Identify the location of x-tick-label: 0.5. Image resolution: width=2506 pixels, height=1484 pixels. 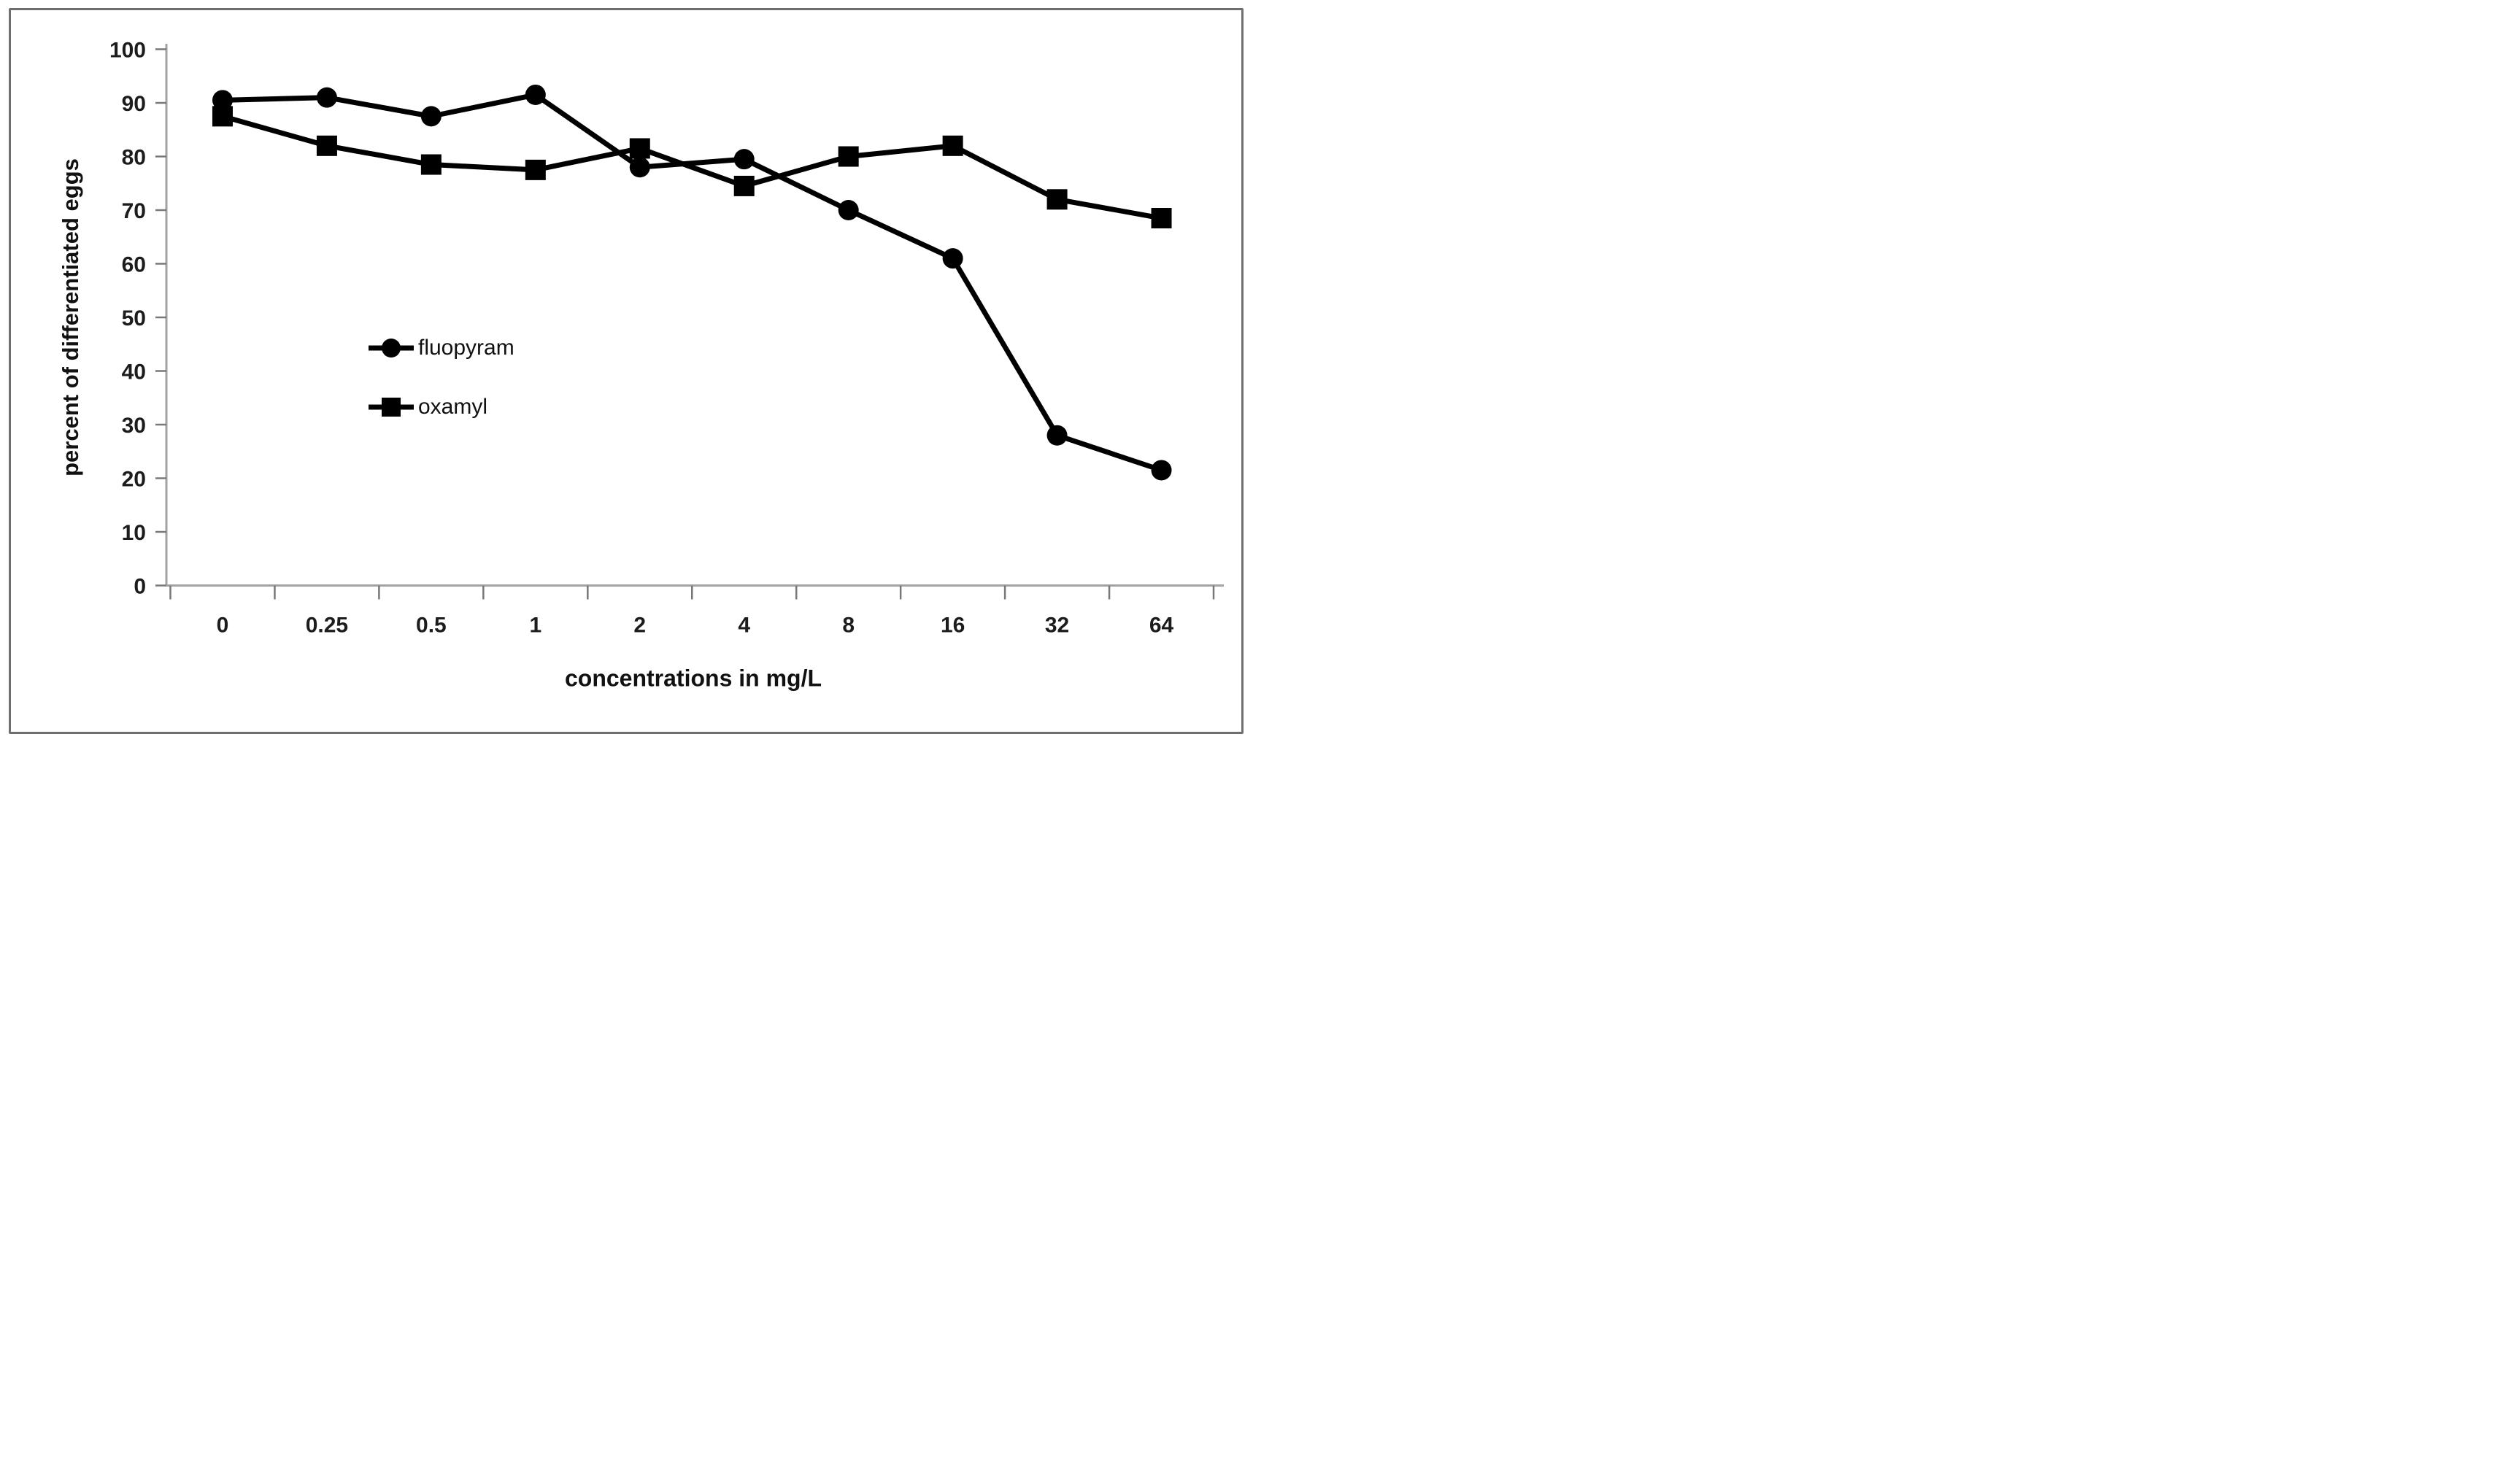
(431, 626).